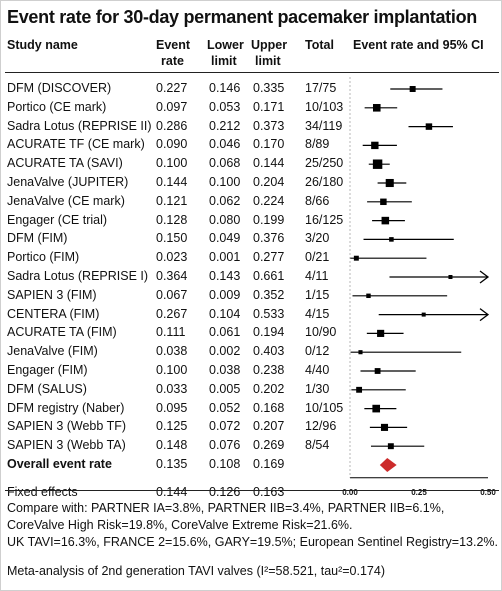 The height and width of the screenshot is (591, 502). Describe the element at coordinates (269, 294) in the screenshot. I see `upper-limit-value: 0.352` at that location.